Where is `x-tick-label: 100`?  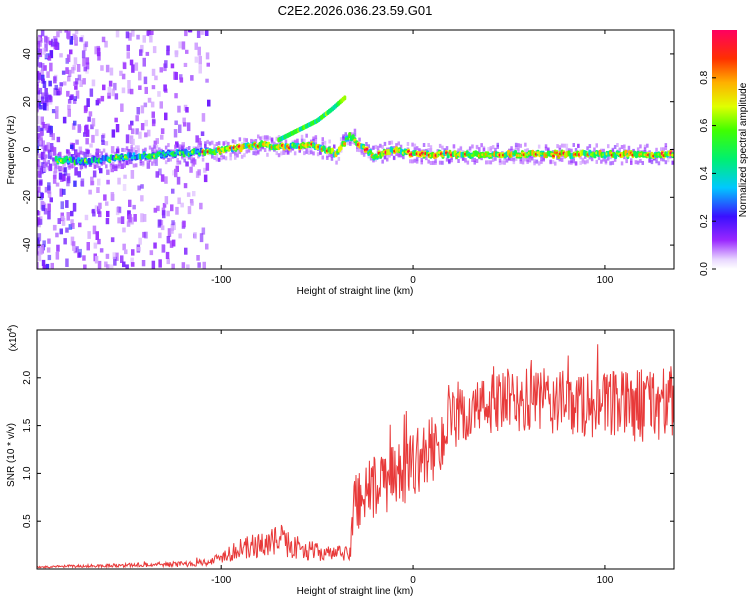
x-tick-label: 100 is located at coordinates (605, 580).